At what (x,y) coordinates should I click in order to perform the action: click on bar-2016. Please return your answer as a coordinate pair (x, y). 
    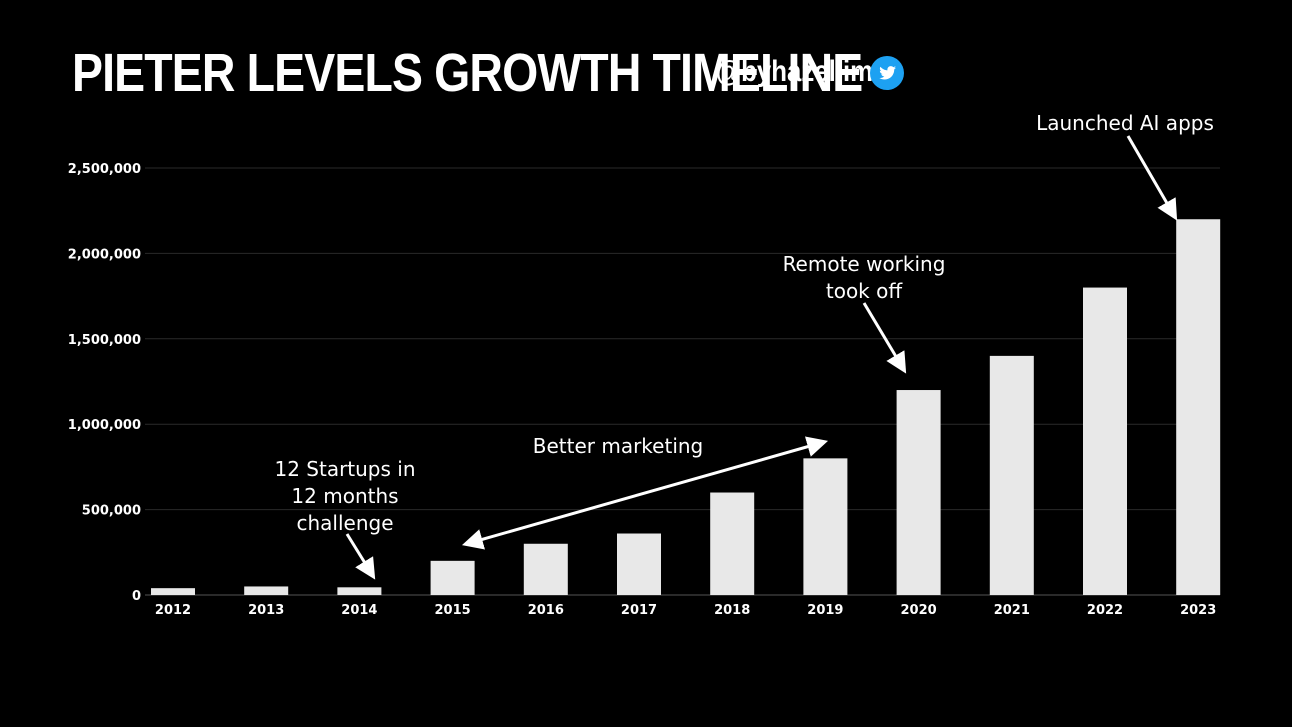
    Looking at the image, I should click on (545, 569).